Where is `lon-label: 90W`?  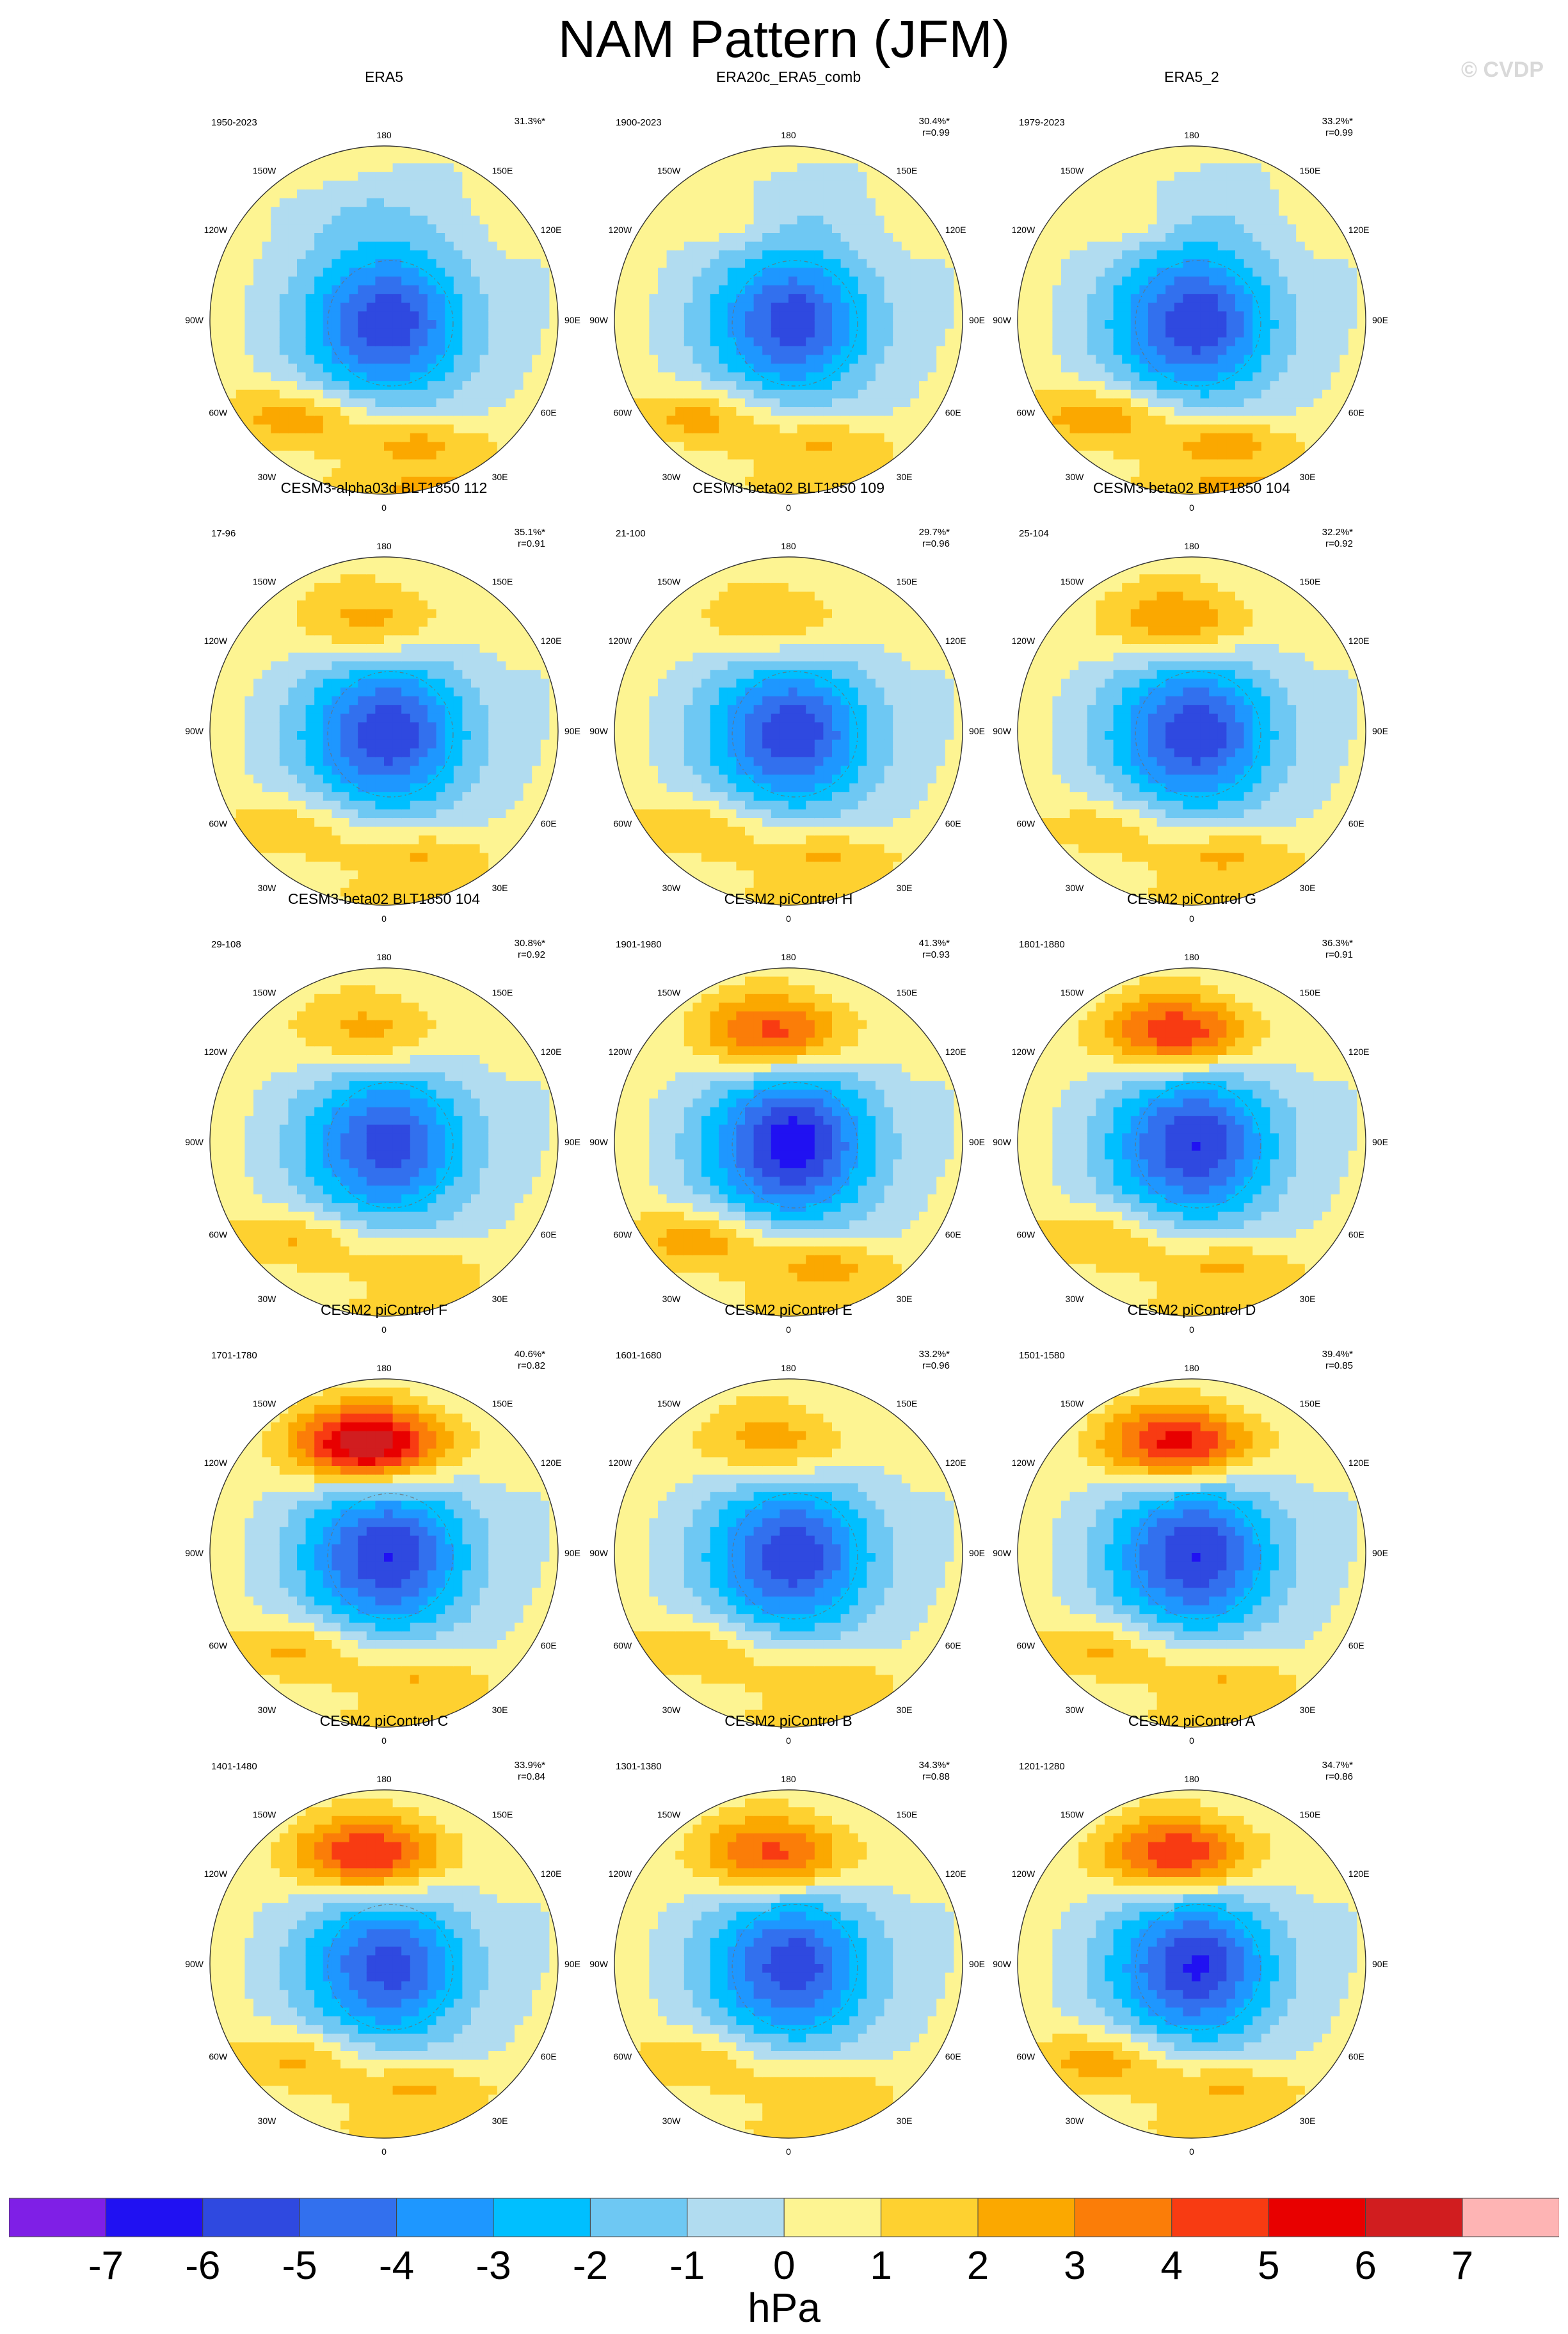 lon-label: 90W is located at coordinates (194, 320).